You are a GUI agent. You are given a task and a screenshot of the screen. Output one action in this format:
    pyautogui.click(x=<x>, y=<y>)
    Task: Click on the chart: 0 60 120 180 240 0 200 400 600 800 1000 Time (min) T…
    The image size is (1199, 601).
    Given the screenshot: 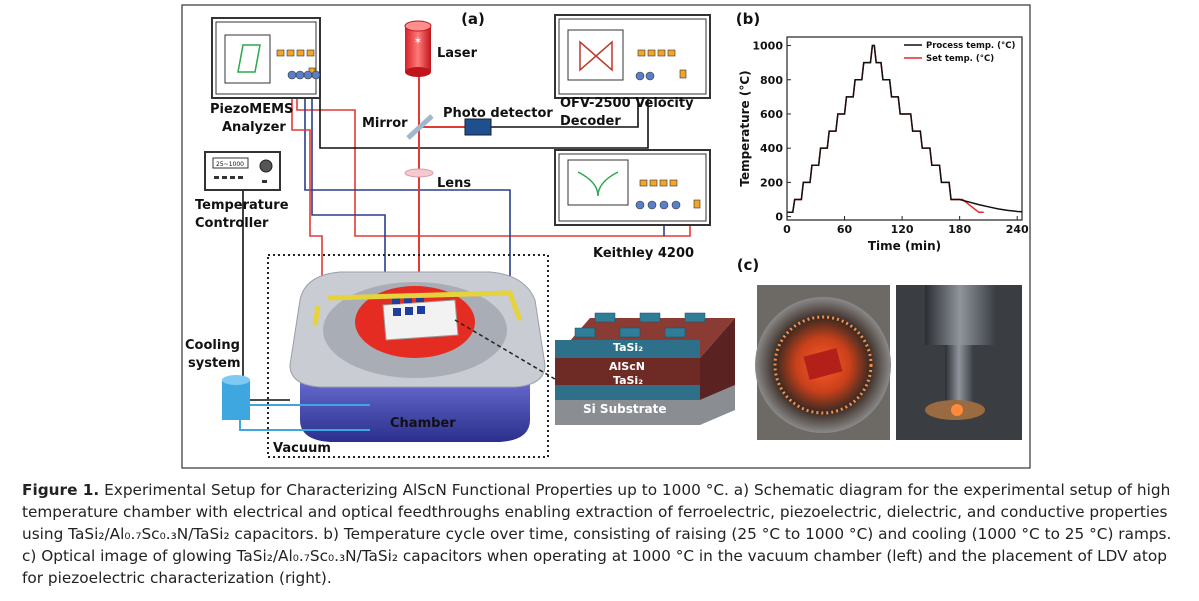 What is the action you would take?
    pyautogui.click(x=883, y=146)
    